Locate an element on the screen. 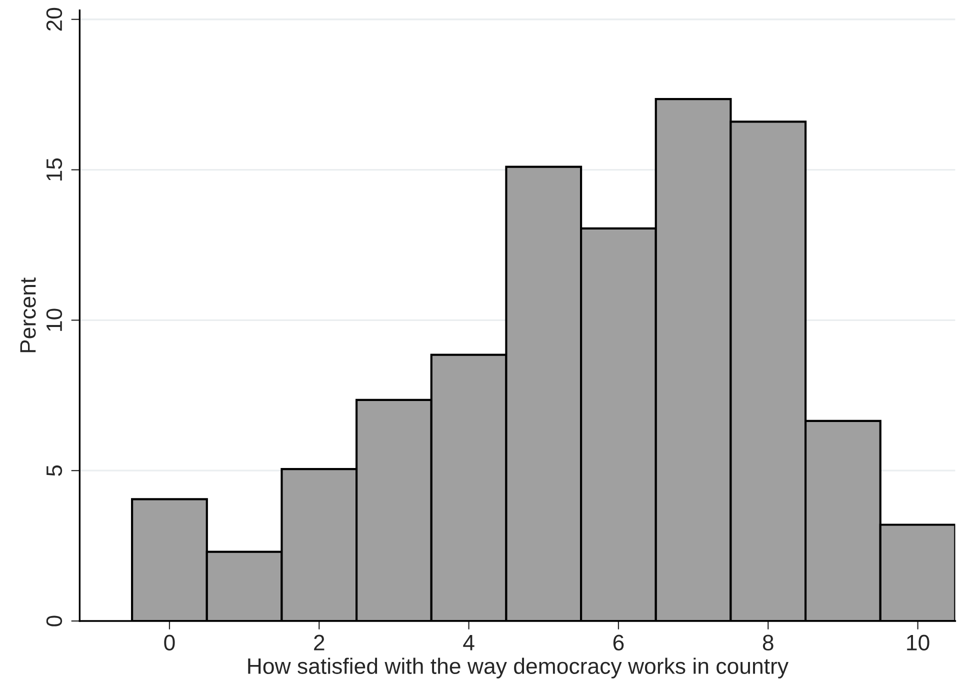  x-tick-label: 2 is located at coordinates (319, 642).